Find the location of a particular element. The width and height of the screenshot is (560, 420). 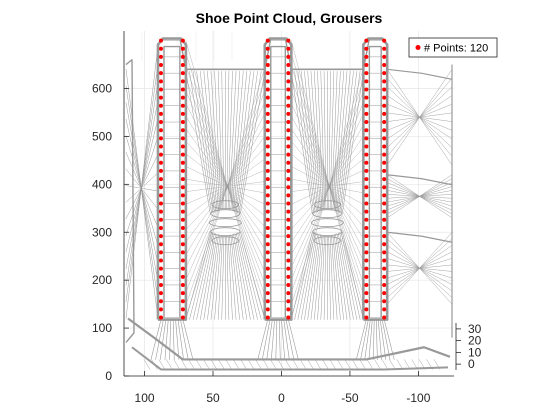

grouser-outline-inner is located at coordinates (278, 181).